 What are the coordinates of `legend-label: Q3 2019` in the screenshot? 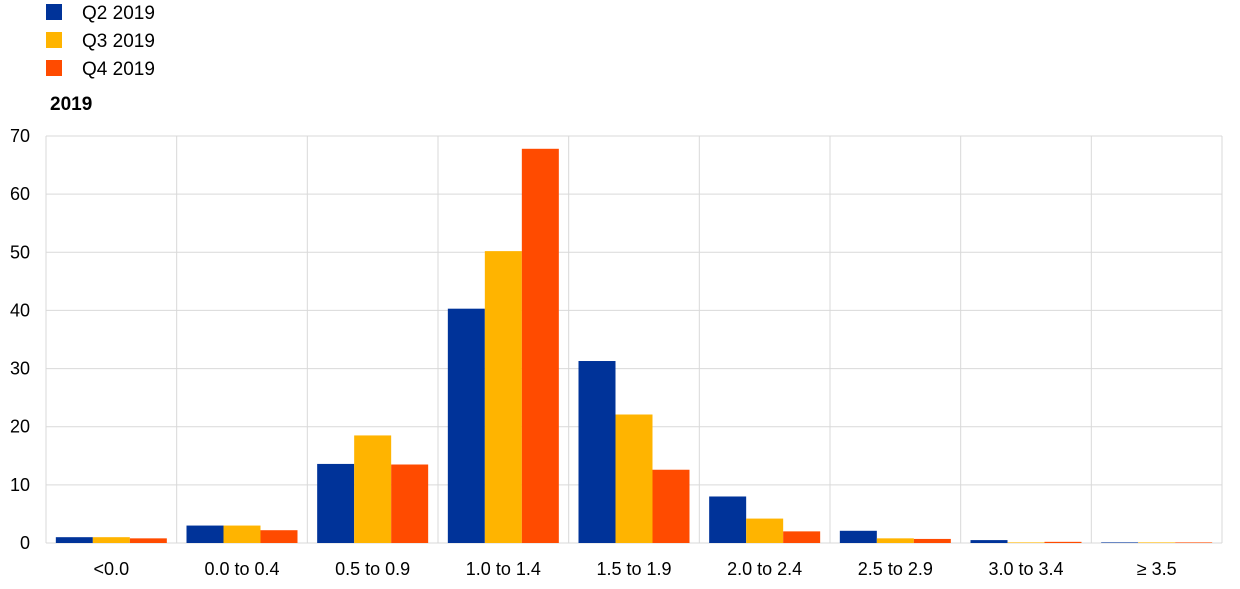 It's located at (118, 41).